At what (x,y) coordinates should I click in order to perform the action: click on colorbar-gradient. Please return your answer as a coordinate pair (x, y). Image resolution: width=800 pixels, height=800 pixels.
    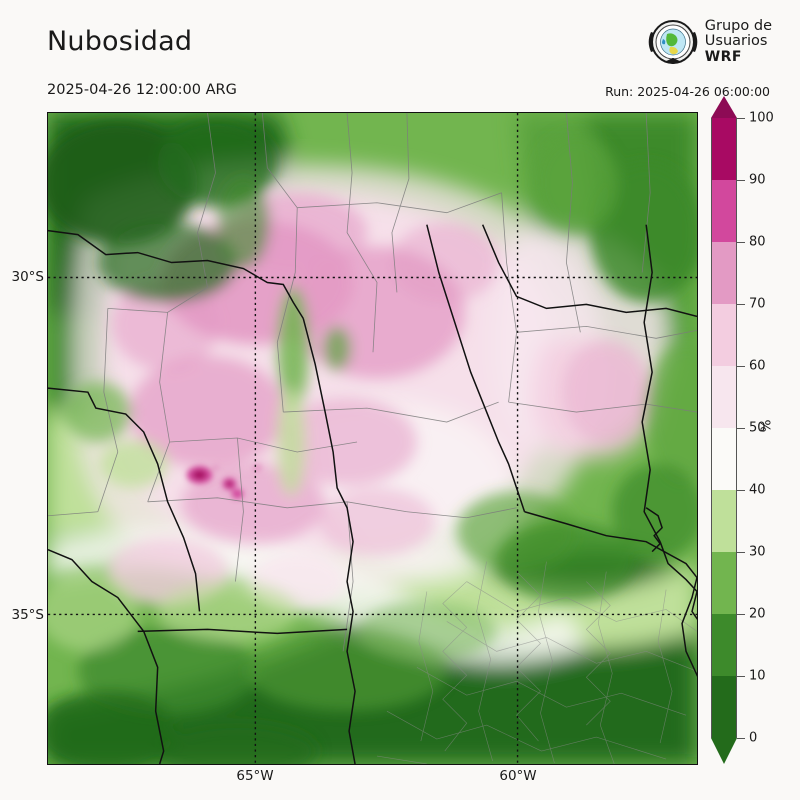
    Looking at the image, I should click on (724, 428).